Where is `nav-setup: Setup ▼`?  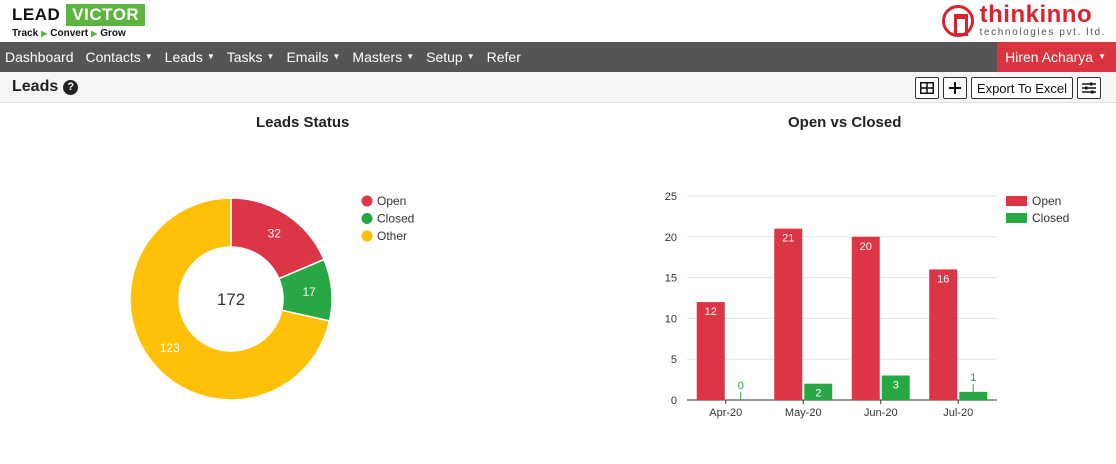 nav-setup: Setup ▼ is located at coordinates (450, 57).